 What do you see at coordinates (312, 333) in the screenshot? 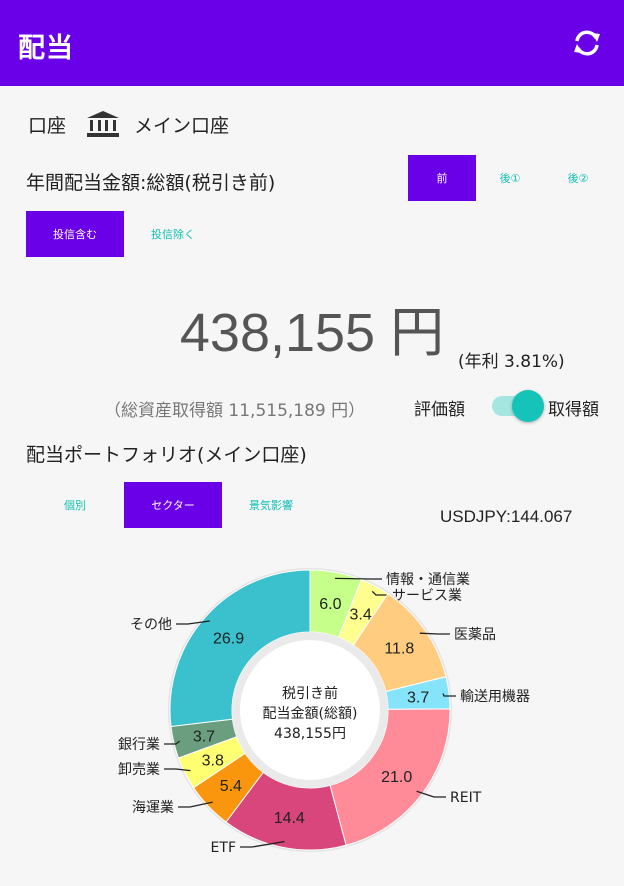
I see `annual-dividend-amount: 438,155 円` at bounding box center [312, 333].